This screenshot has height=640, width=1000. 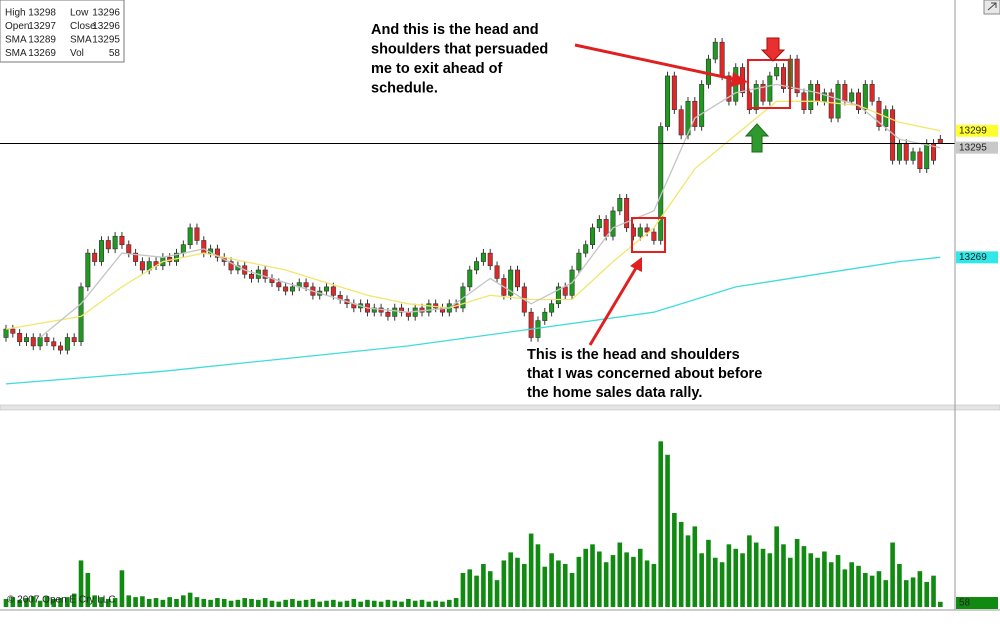 I want to click on price-tag-label: 13269, so click(x=973, y=257).